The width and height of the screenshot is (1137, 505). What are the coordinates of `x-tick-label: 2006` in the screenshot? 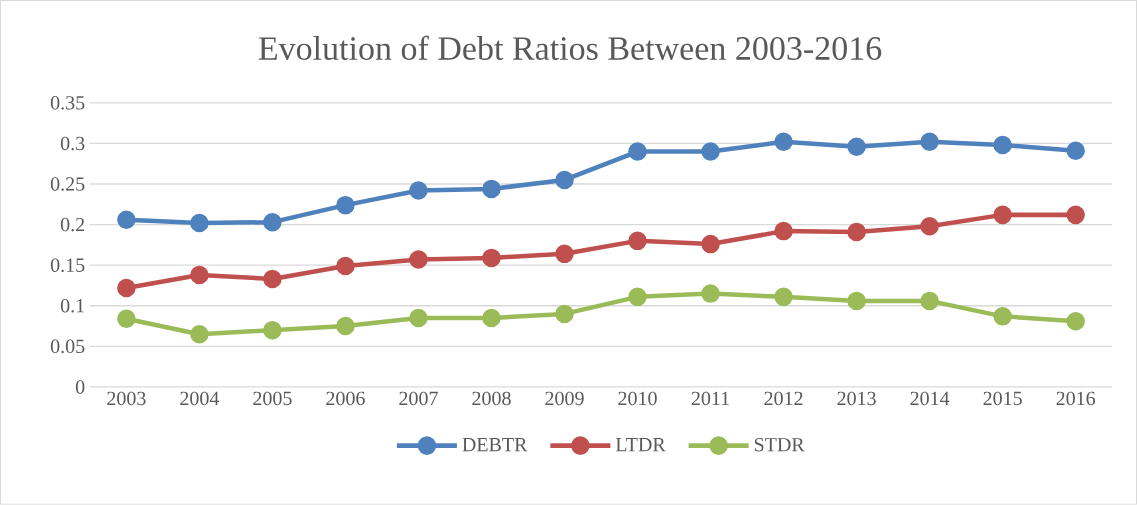 It's located at (345, 398).